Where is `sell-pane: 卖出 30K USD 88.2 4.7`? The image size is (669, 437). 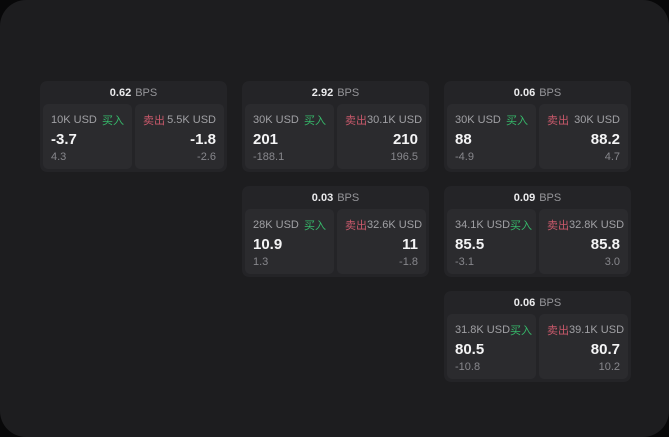 sell-pane: 卖出 30K USD 88.2 4.7 is located at coordinates (583, 136).